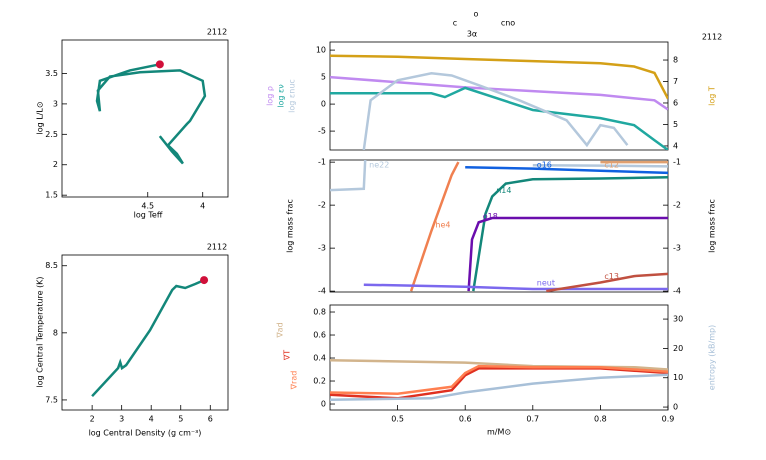 This screenshot has width=766, height=460. I want to click on y-tick-label: 7.5, so click(51, 399).